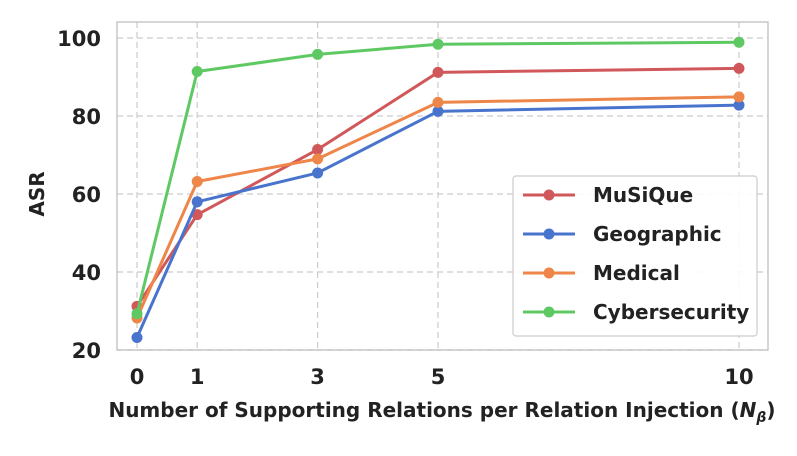 The image size is (797, 456). Describe the element at coordinates (770, 410) in the screenshot. I see `x-axis-label-close: )` at that location.